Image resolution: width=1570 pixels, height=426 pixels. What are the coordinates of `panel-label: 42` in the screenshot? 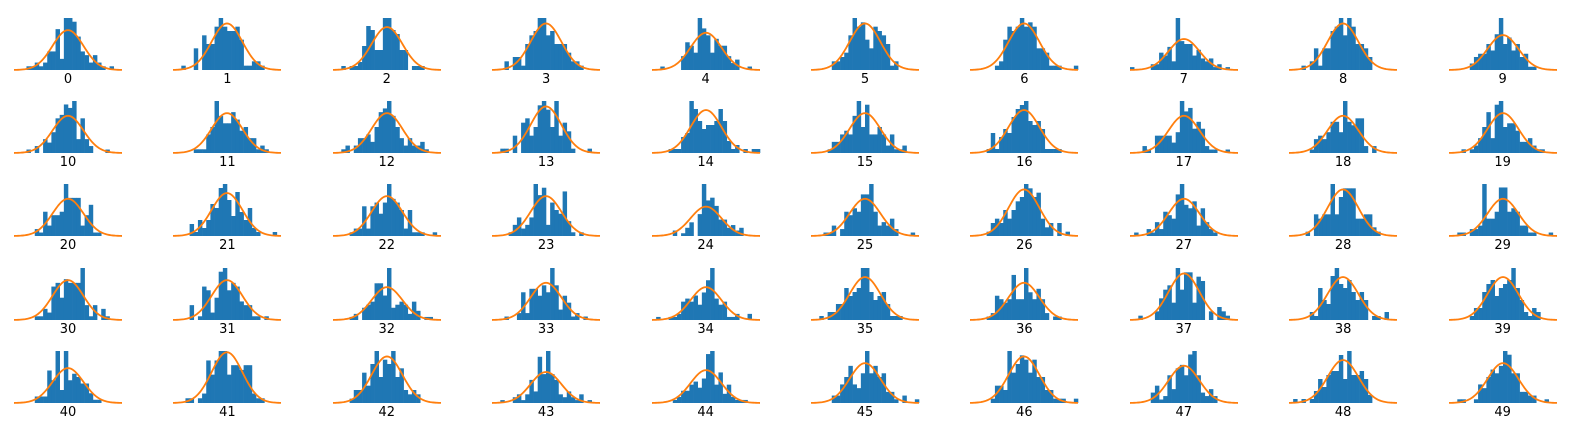 It's located at (387, 412).